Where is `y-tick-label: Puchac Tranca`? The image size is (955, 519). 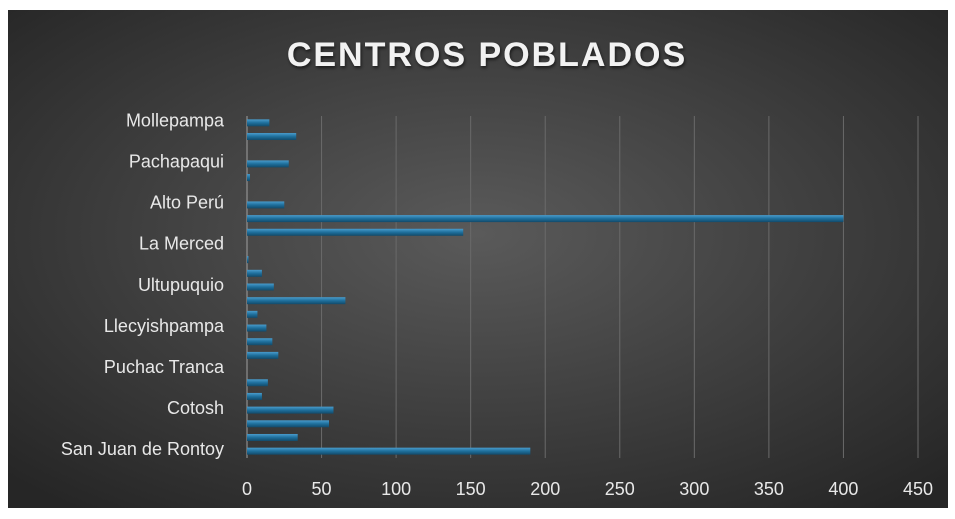 y-tick-label: Puchac Tranca is located at coordinates (164, 367).